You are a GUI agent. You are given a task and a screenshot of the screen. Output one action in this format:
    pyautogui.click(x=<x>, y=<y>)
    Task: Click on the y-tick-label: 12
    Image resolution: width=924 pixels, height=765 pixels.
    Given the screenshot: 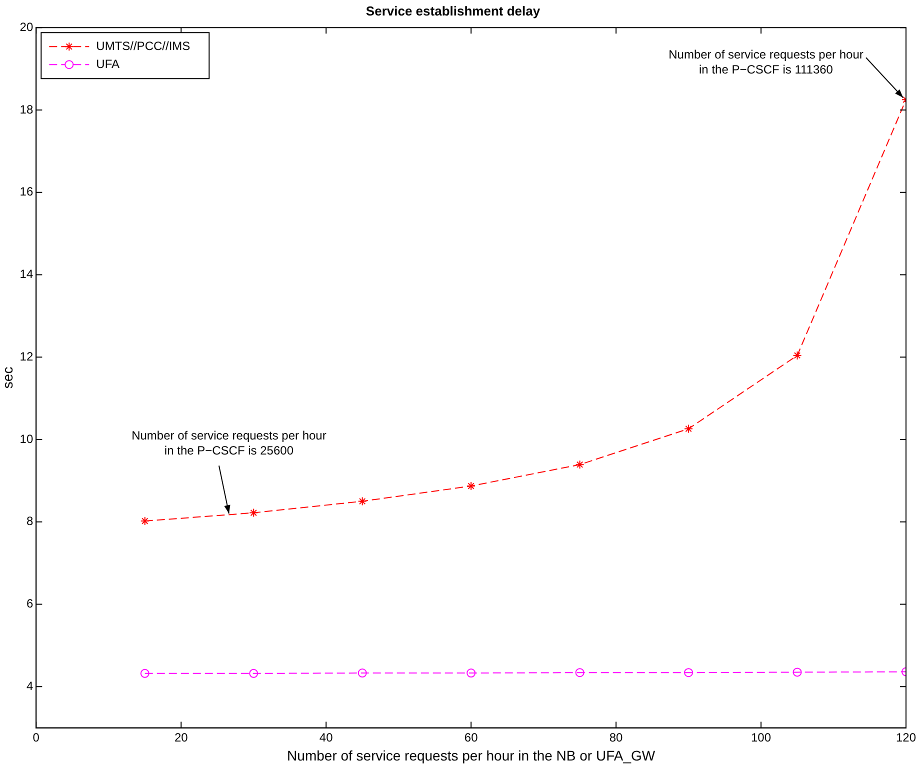 What is the action you would take?
    pyautogui.click(x=27, y=356)
    